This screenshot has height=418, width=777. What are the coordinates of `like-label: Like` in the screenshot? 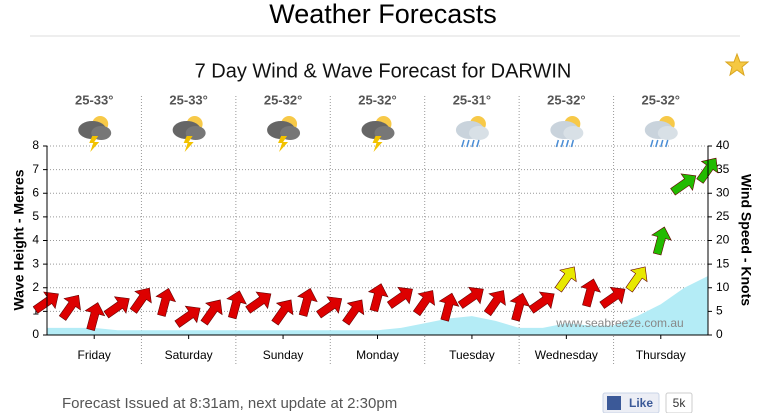 It's located at (641, 403).